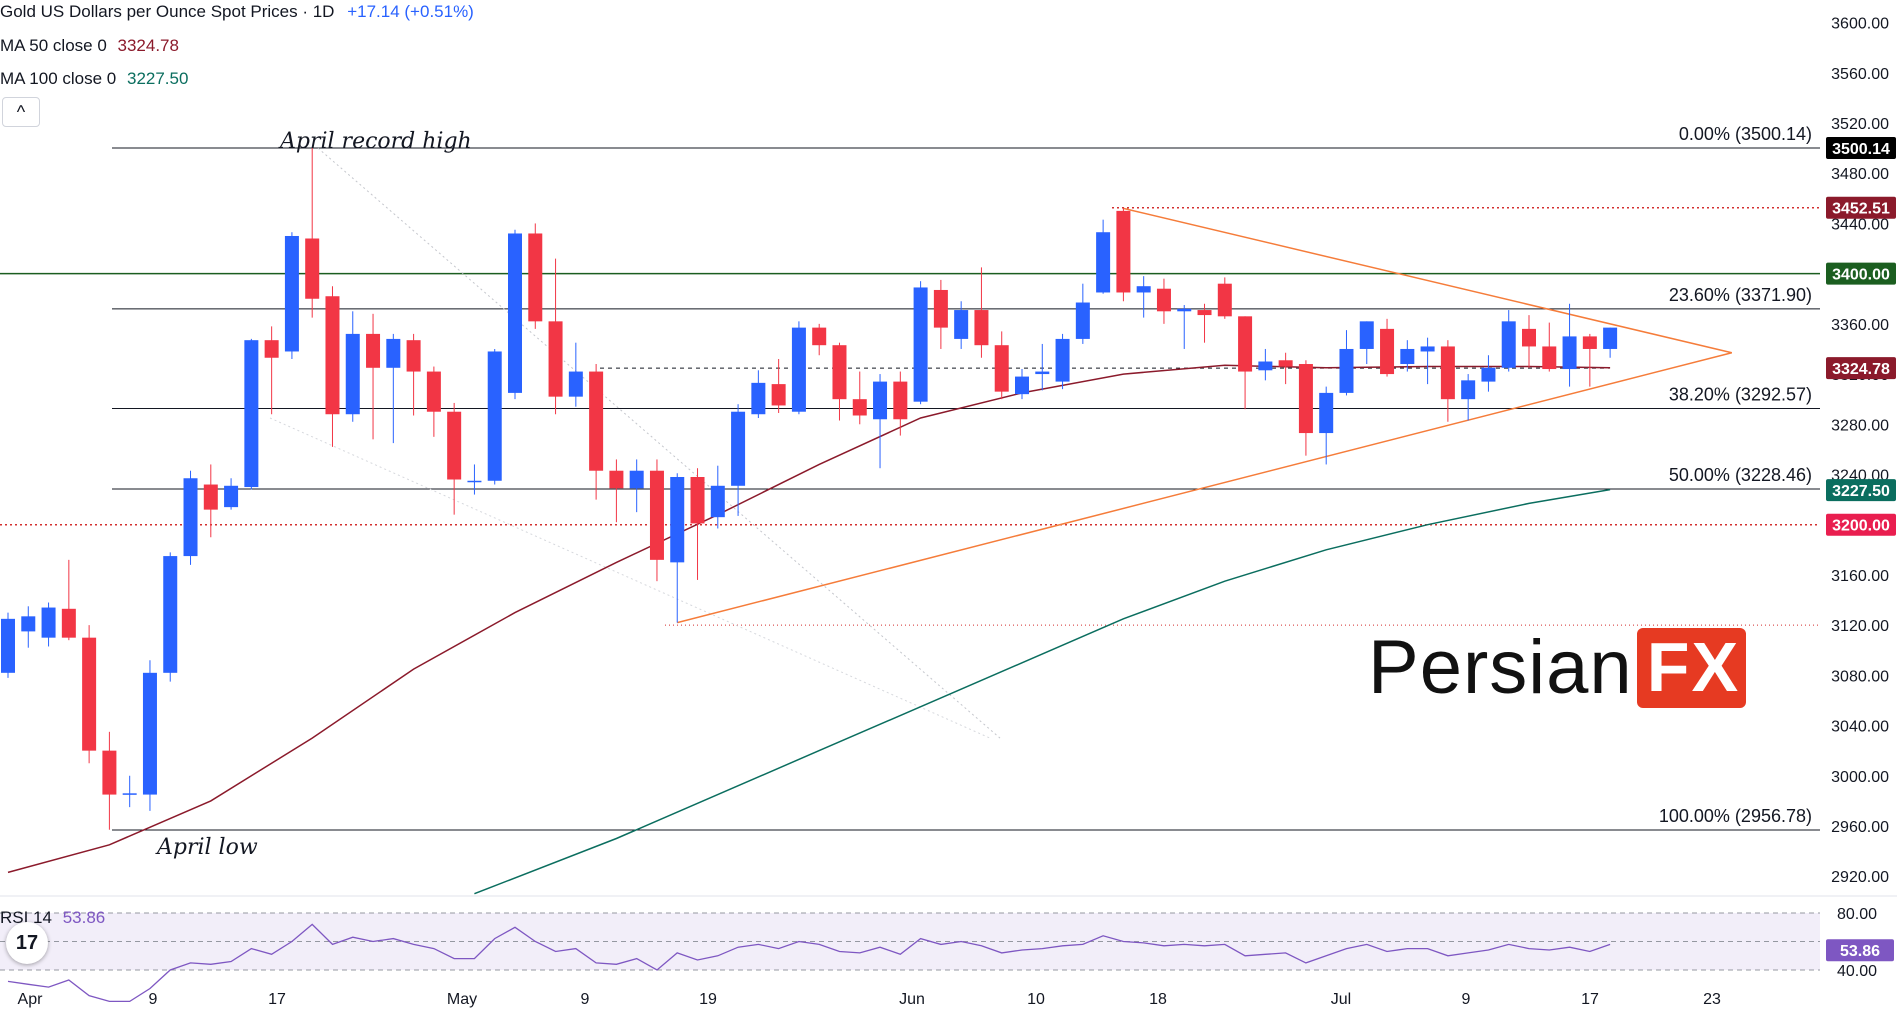 The image size is (1897, 1009). What do you see at coordinates (1860, 24) in the screenshot?
I see `y-tick-label: 3600.00` at bounding box center [1860, 24].